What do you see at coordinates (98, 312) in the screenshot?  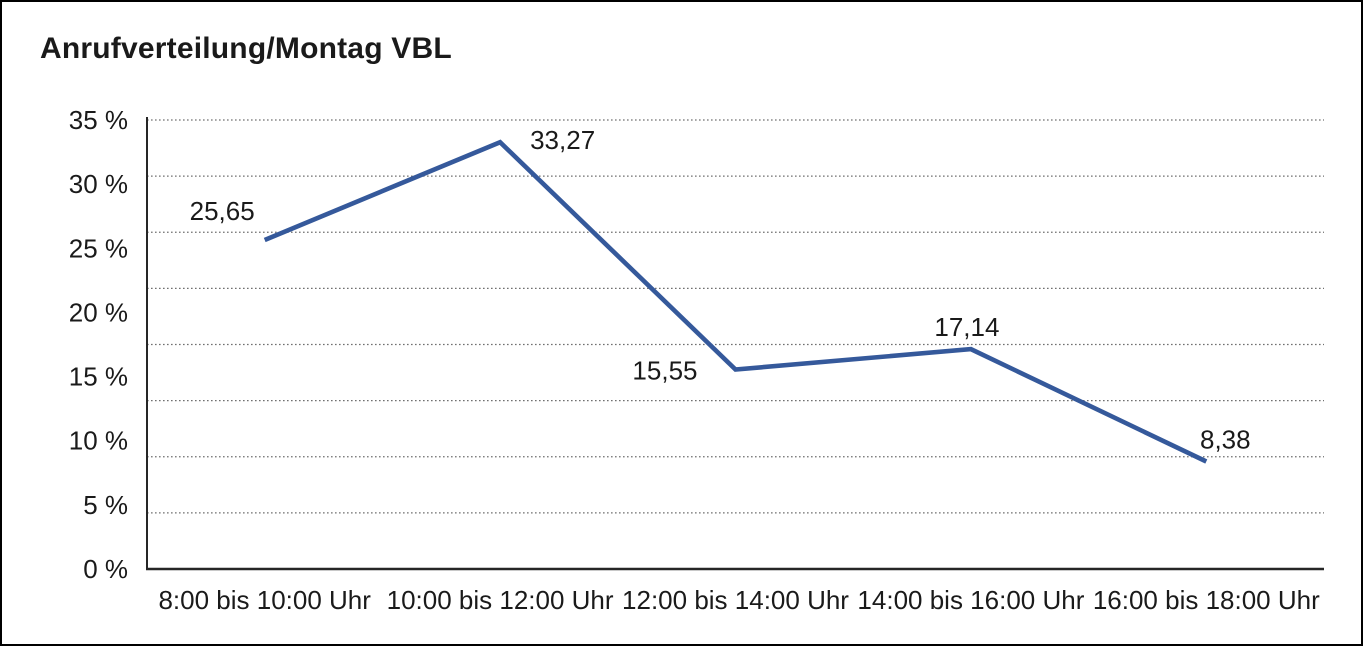 I see `y-axis-tick-label: 20 %` at bounding box center [98, 312].